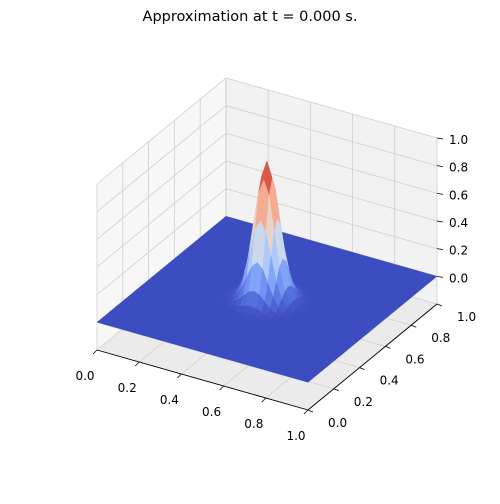  What do you see at coordinates (372, 357) in the screenshot?
I see `y-axis-line` at bounding box center [372, 357].